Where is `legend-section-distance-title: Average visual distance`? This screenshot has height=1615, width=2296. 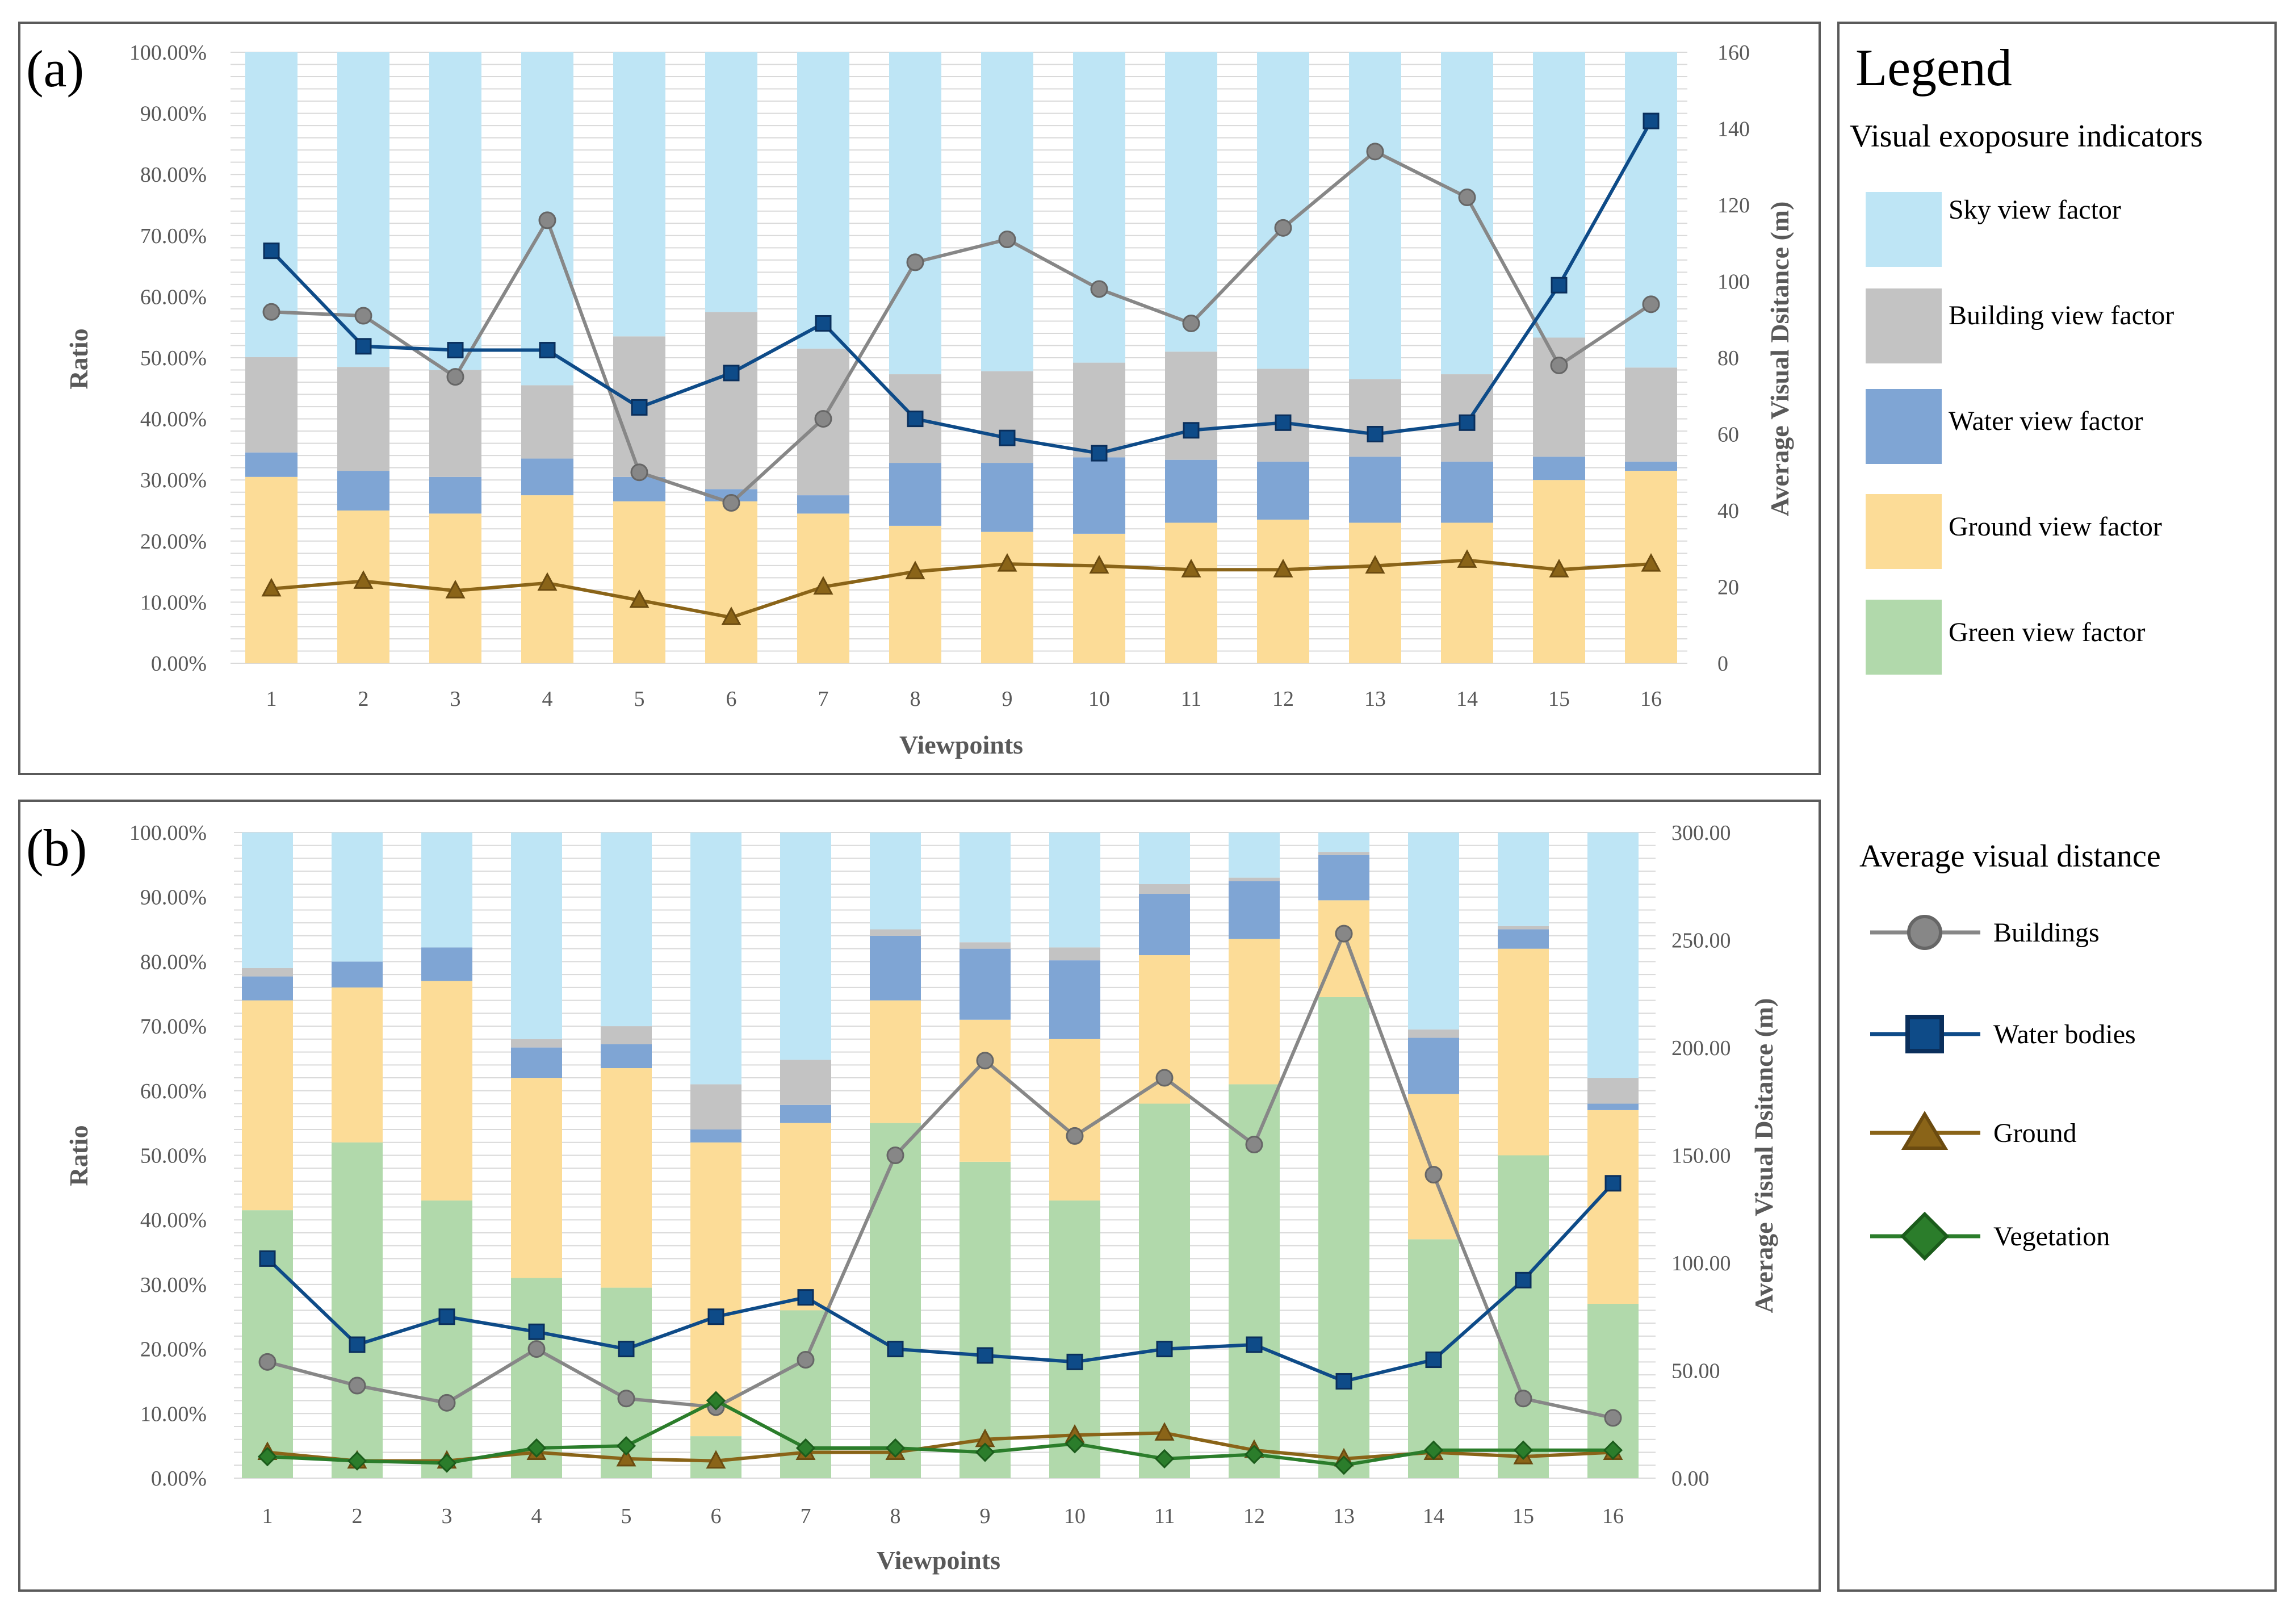 legend-section-distance-title: Average visual distance is located at coordinates (2010, 856).